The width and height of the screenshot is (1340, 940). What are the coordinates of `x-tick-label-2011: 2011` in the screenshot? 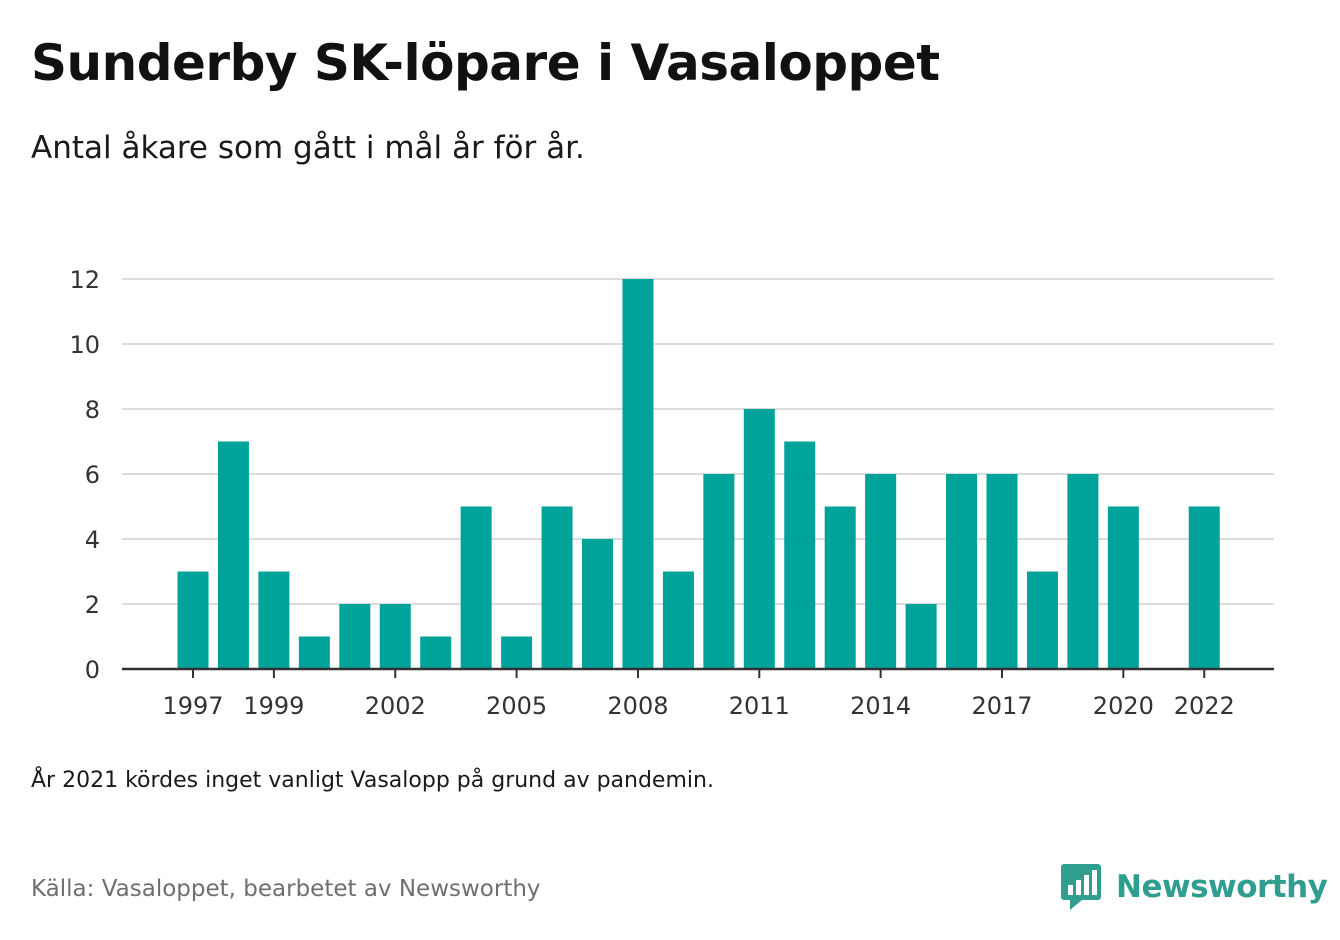 It's located at (759, 706).